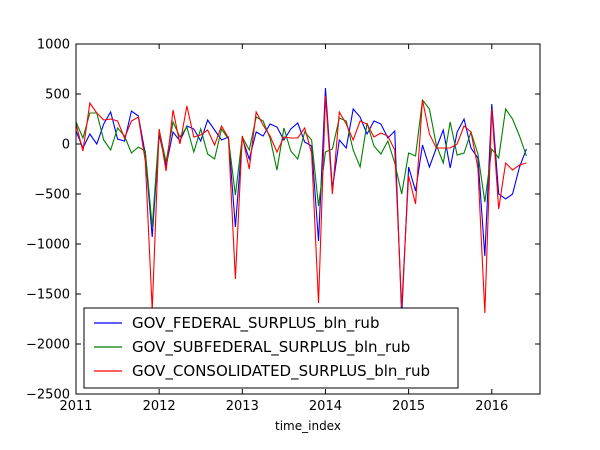 This screenshot has height=450, width=600. I want to click on y-tick-label: −1500, so click(48, 295).